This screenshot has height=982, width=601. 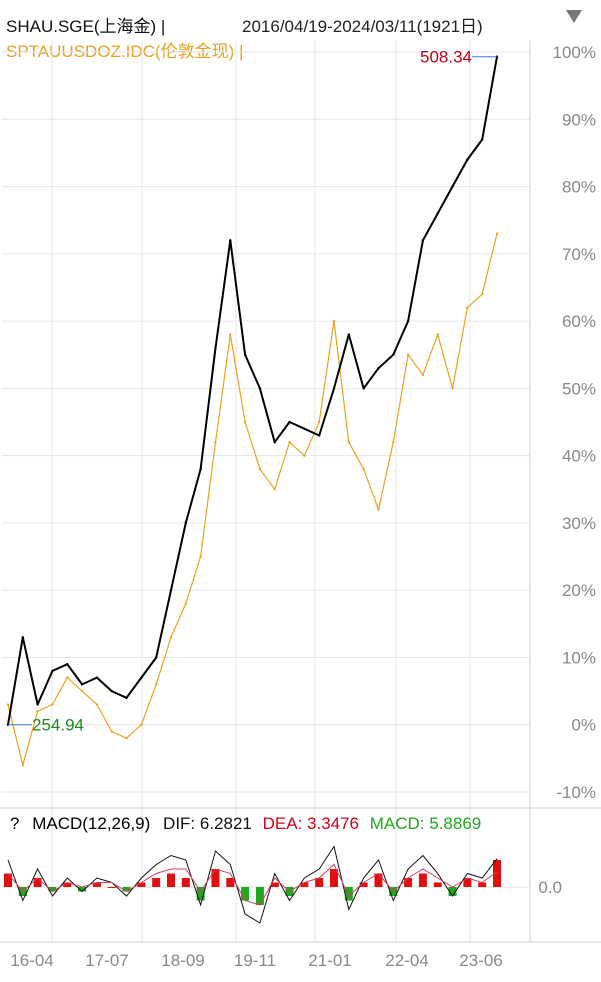 What do you see at coordinates (255, 960) in the screenshot?
I see `x-tick-label: 19-11` at bounding box center [255, 960].